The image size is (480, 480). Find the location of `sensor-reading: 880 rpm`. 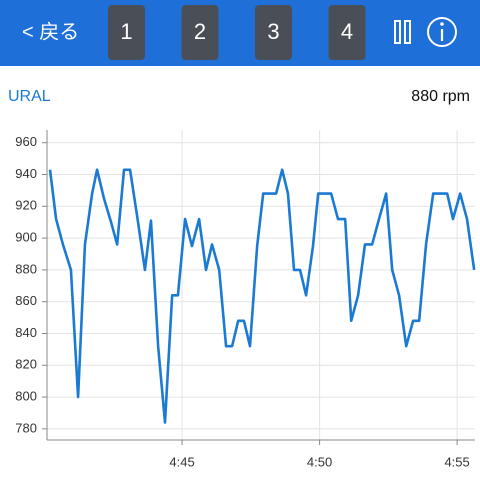

sensor-reading: 880 rpm is located at coordinates (440, 96).